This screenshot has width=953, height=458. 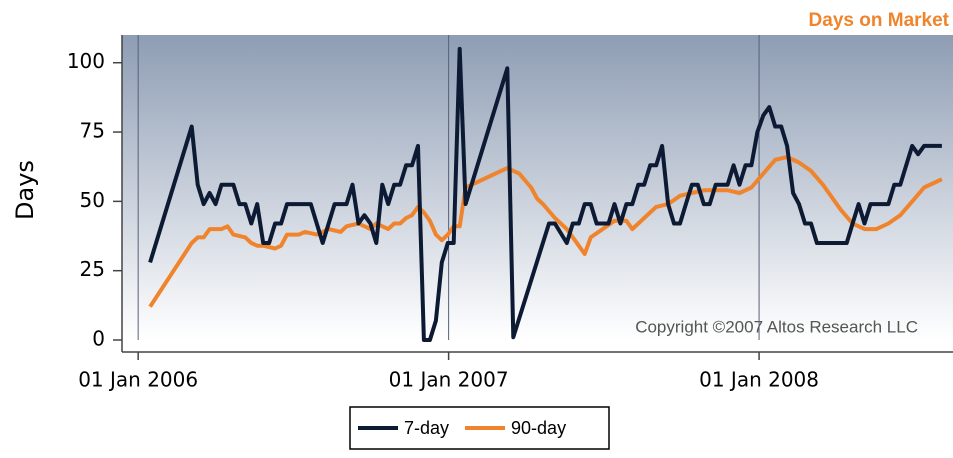 What do you see at coordinates (449, 380) in the screenshot?
I see `x-tick-label: 01 Jan 2007` at bounding box center [449, 380].